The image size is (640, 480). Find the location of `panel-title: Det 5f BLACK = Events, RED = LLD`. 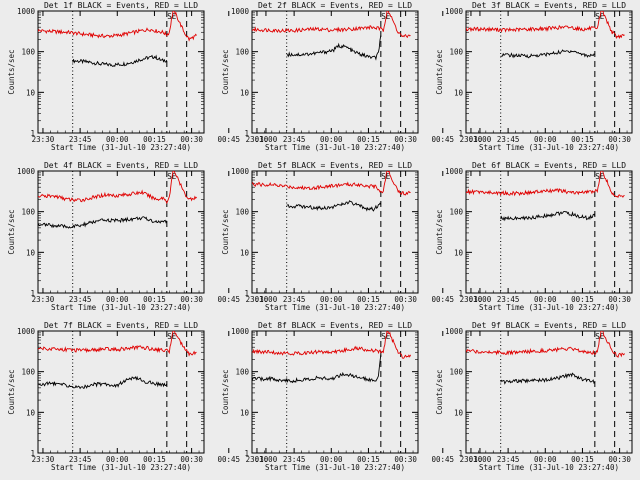

panel-title: Det 5f BLACK = Events, RED = LLD is located at coordinates (335, 165).